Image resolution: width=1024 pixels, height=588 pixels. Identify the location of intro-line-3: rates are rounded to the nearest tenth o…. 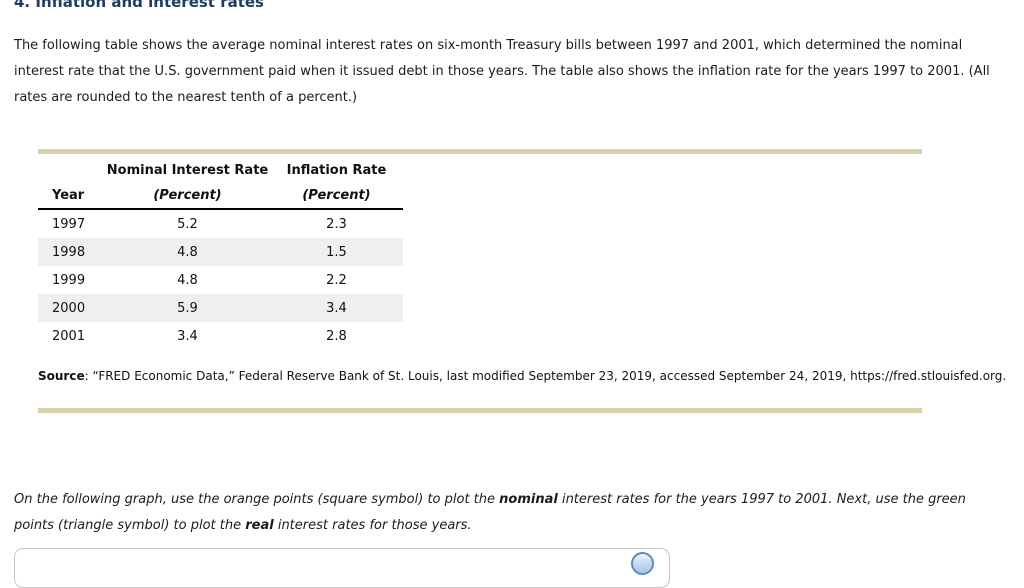
(186, 97).